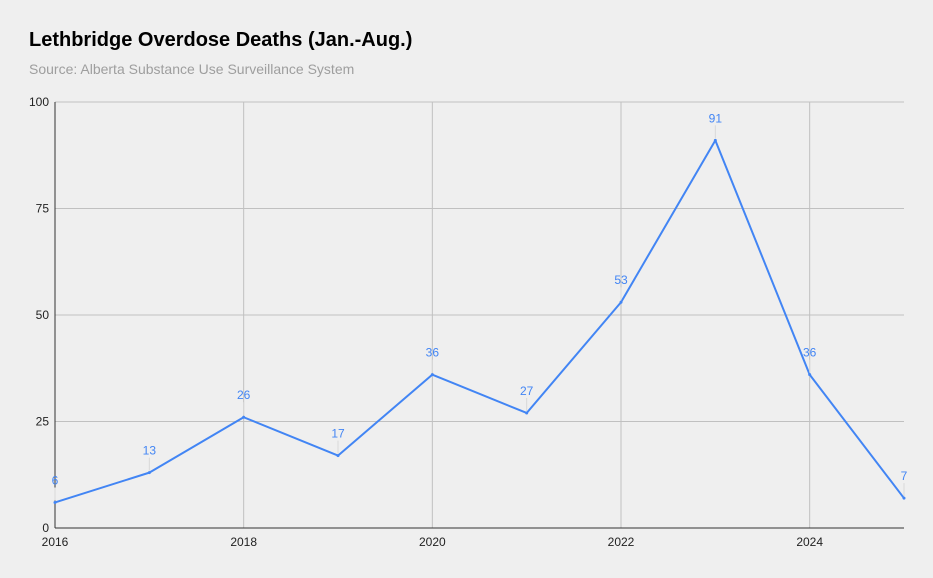 This screenshot has height=578, width=933. Describe the element at coordinates (55, 542) in the screenshot. I see `x-tick-label: 2016` at that location.